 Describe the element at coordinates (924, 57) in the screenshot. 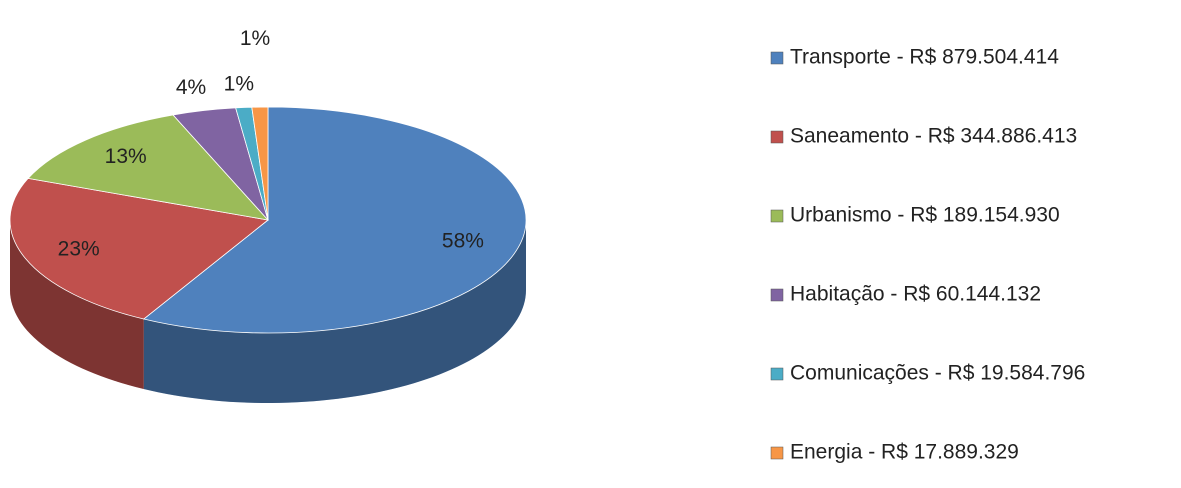

I see `legend-label: Transporte - R$ 879.504.414` at that location.